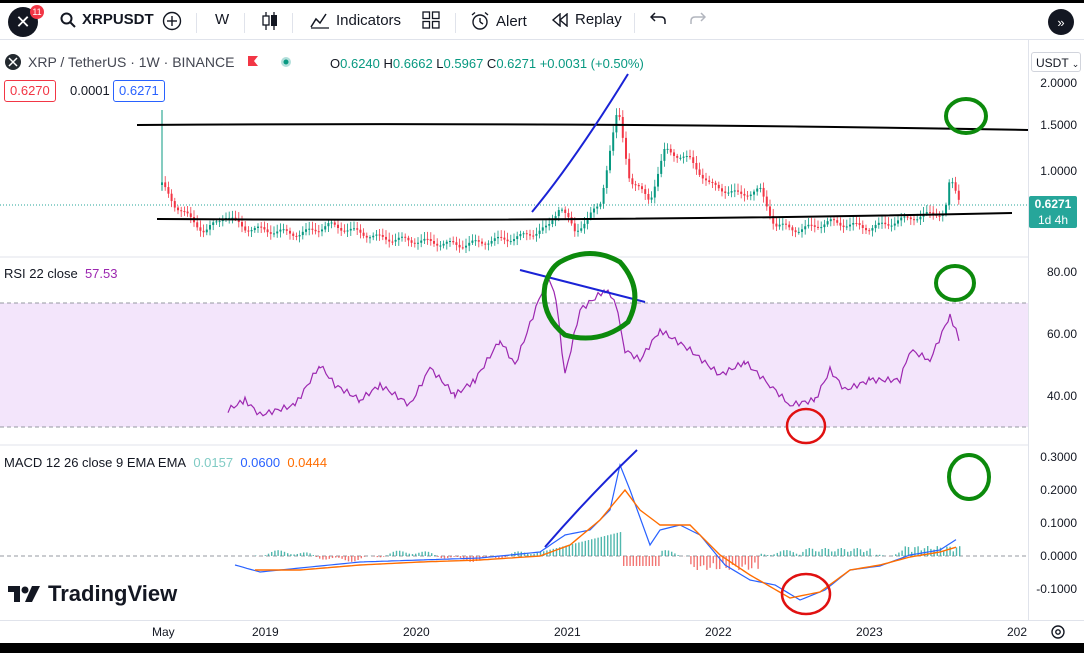  Describe the element at coordinates (966, 116) in the screenshot. I see `highlight-circle` at that location.